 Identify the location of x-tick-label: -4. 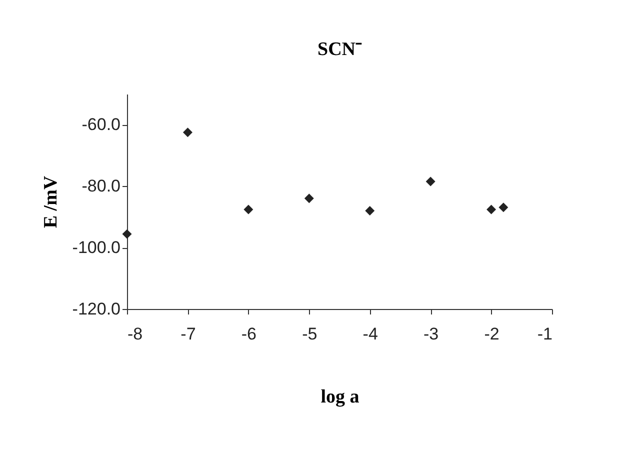
(370, 334).